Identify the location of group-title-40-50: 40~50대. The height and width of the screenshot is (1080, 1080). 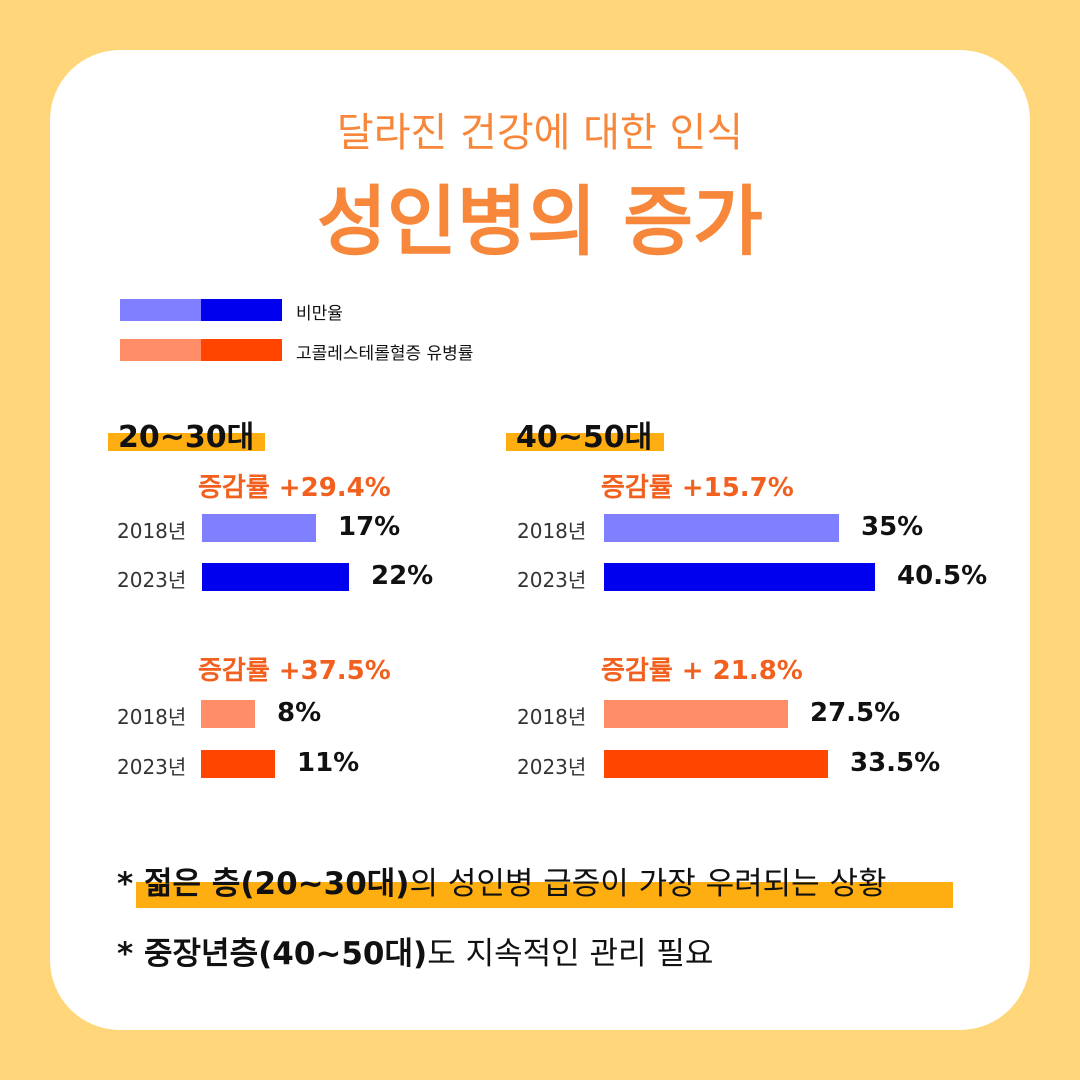
(584, 437).